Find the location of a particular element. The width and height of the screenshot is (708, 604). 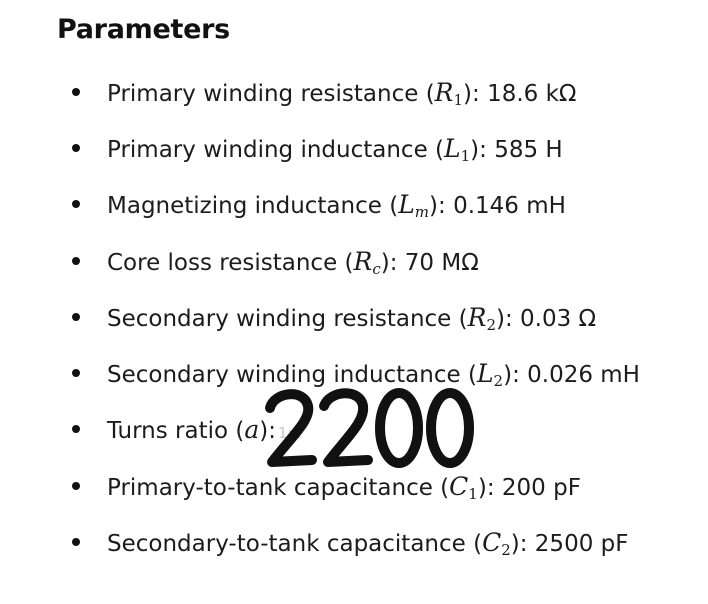

parameter-item-l1: Primary winding inductance (L1): 585 H is located at coordinates (350, 148).